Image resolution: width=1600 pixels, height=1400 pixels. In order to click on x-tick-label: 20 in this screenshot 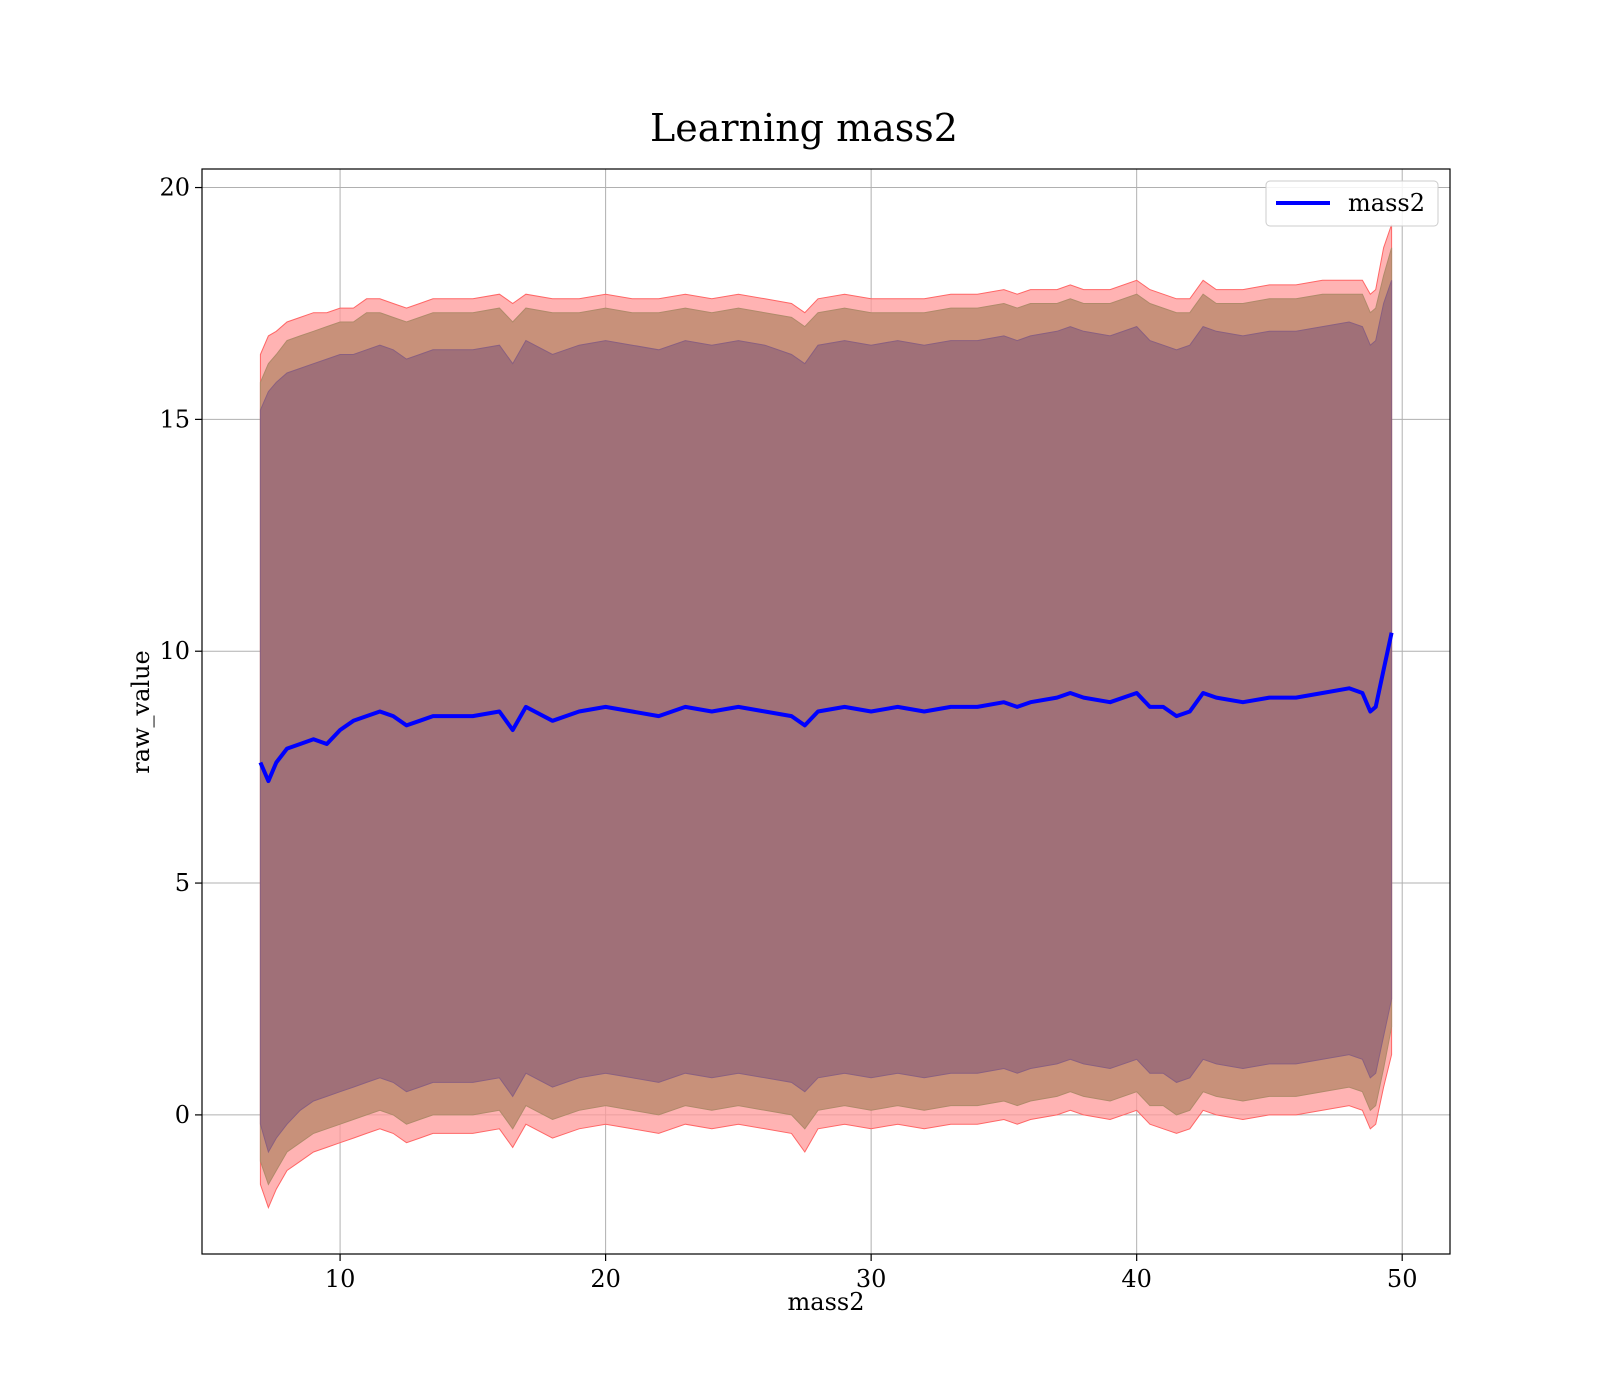, I will do `click(605, 1279)`.